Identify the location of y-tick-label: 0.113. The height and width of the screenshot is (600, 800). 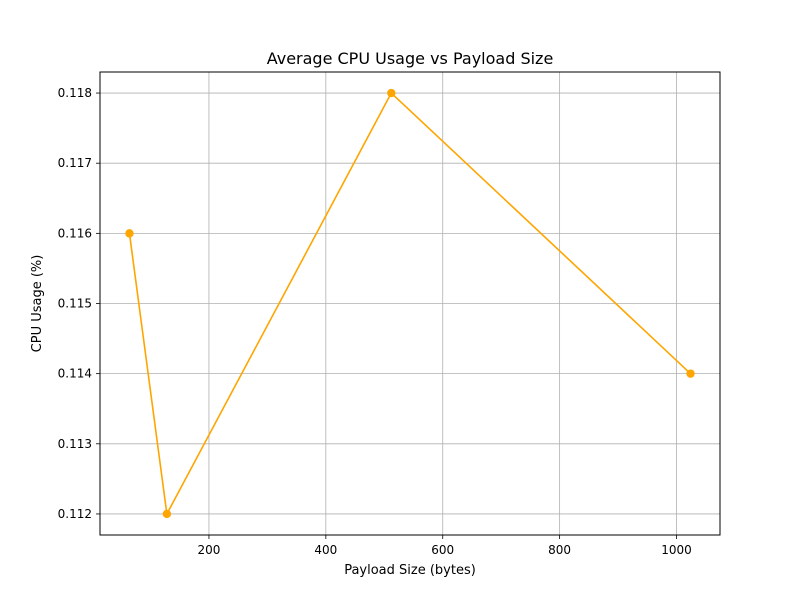
(75, 444).